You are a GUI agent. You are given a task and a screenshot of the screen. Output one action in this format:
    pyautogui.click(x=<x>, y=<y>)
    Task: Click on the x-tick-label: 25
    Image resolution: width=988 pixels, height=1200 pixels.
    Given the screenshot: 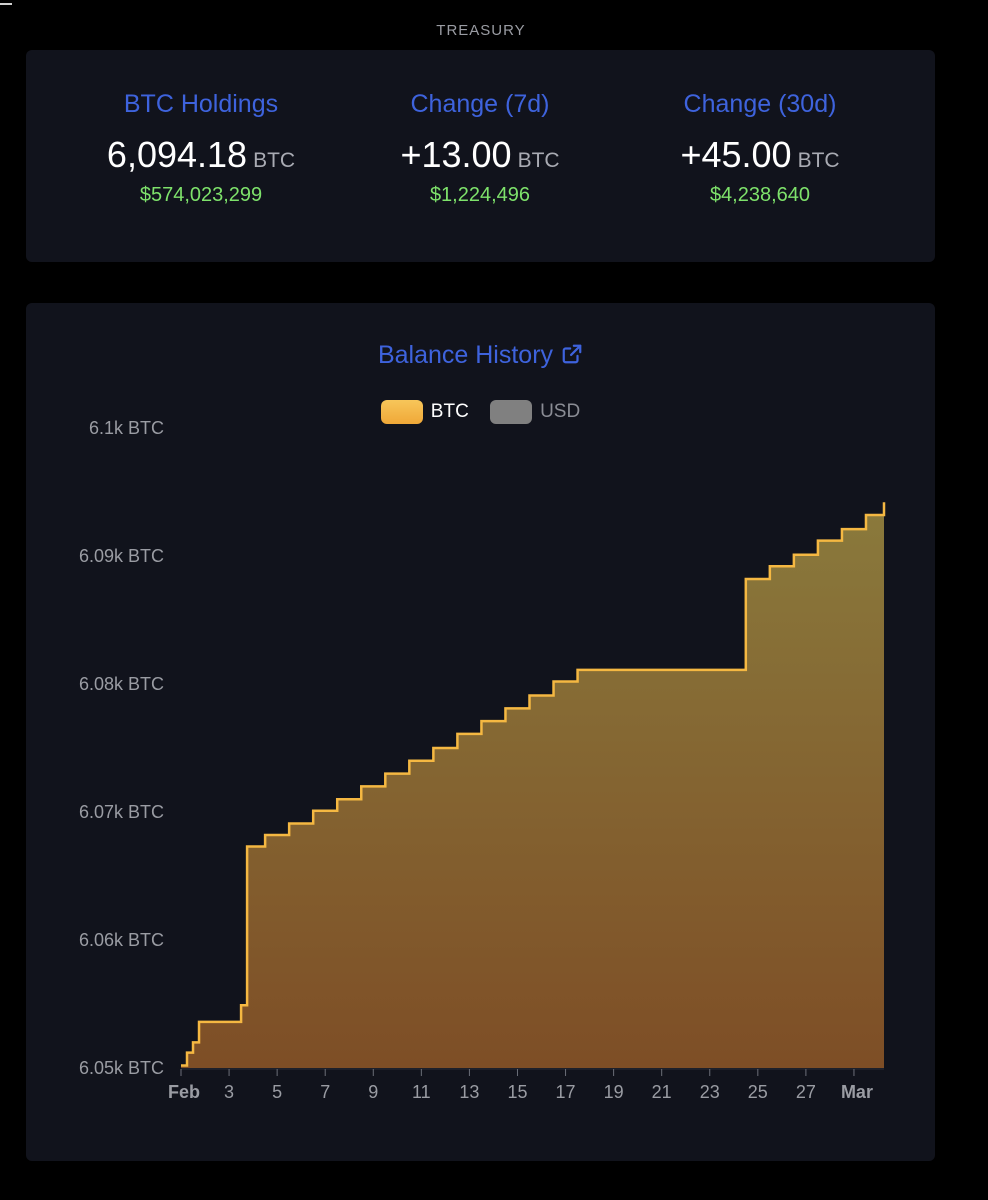 What is the action you would take?
    pyautogui.click(x=758, y=1092)
    